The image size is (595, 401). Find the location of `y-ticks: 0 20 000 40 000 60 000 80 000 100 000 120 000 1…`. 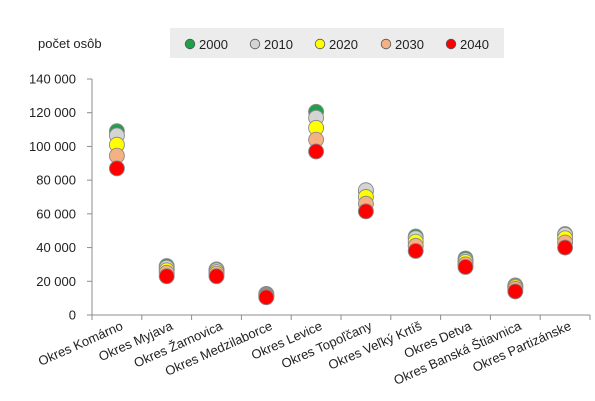

y-ticks: 0 20 000 40 000 60 000 80 000 100 000 120 000 1… is located at coordinates (60, 197).